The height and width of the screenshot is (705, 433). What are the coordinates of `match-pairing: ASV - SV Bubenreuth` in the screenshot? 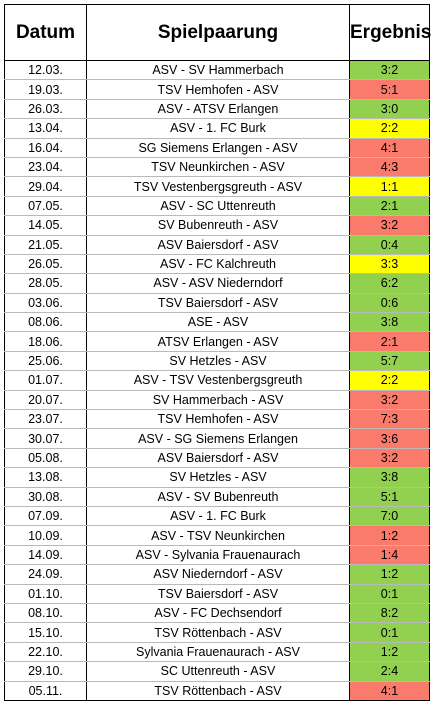 It's located at (218, 496).